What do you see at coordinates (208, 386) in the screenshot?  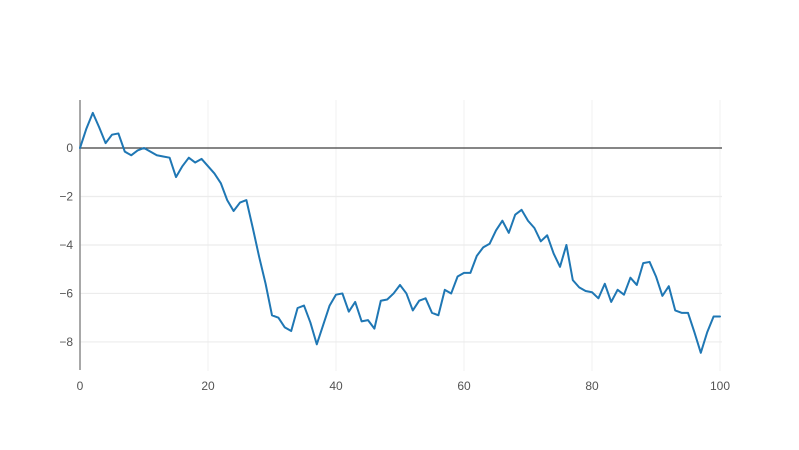 I see `x-tick-label: 20` at bounding box center [208, 386].